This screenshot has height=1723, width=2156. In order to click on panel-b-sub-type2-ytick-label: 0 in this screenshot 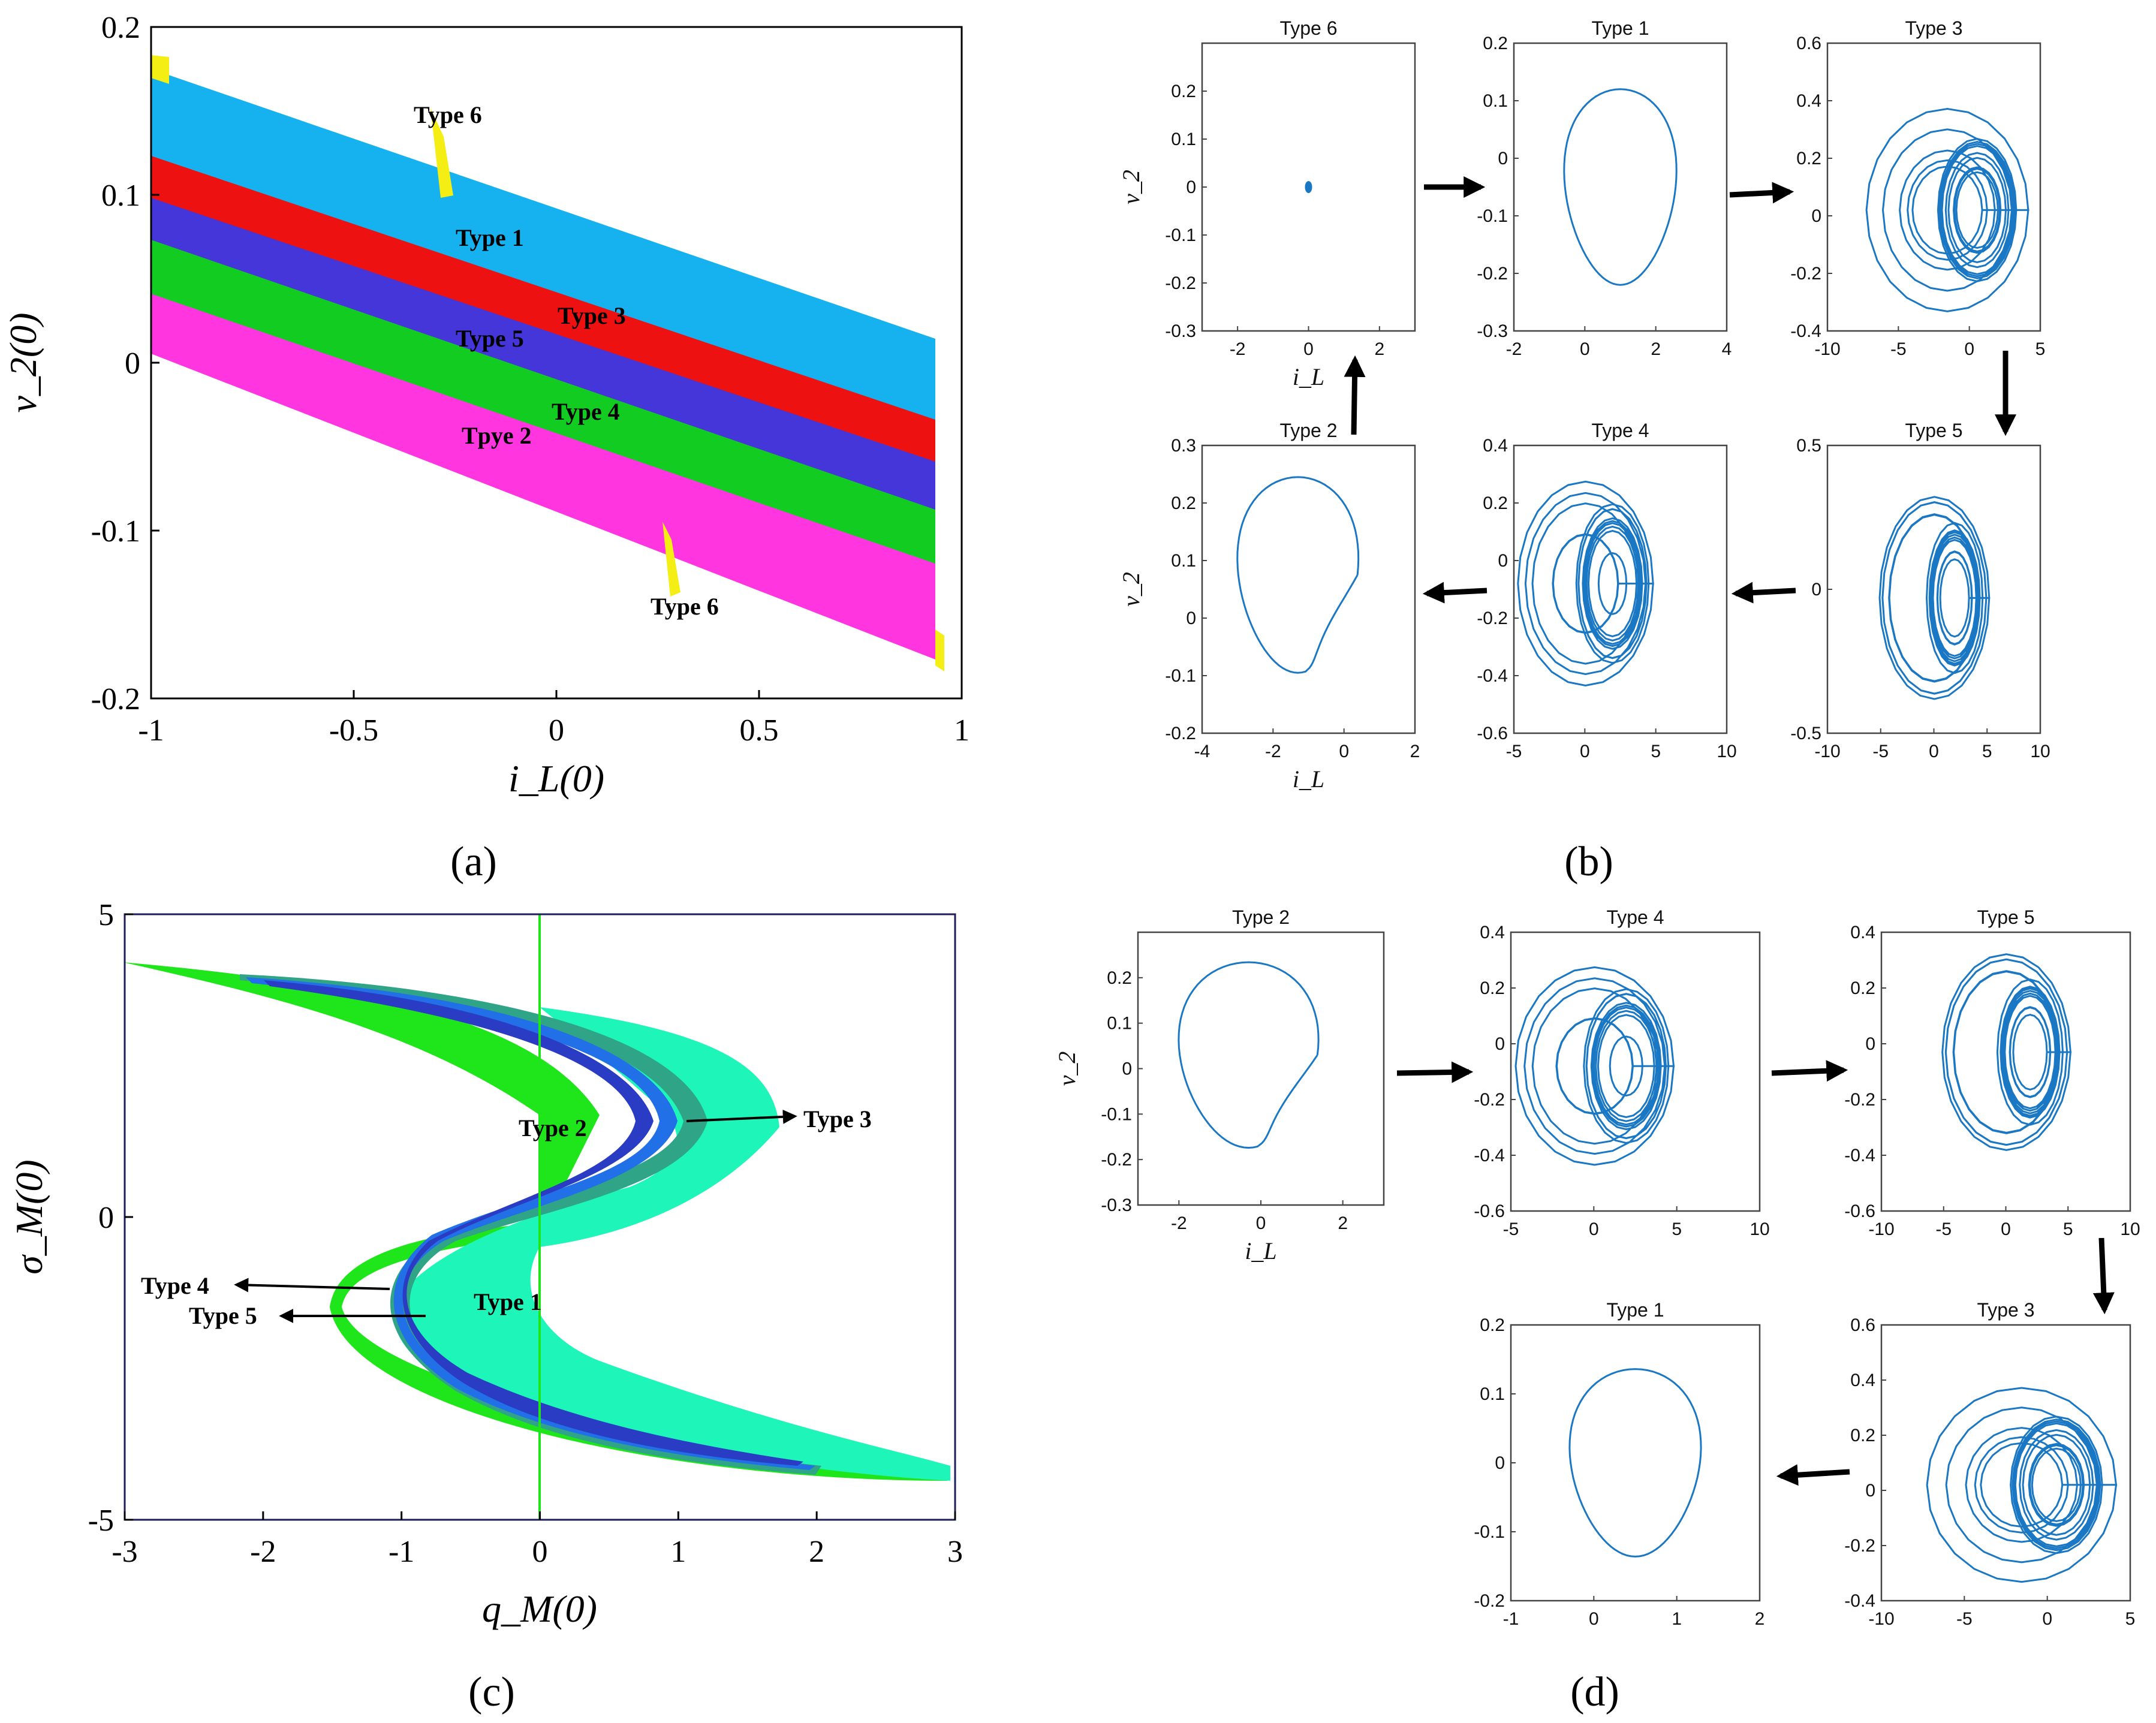, I will do `click(1191, 618)`.